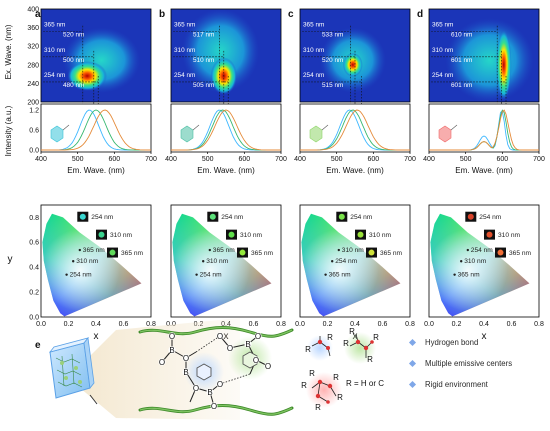 This screenshot has width=550, height=431. I want to click on panel-letter-a: a, so click(38, 14).